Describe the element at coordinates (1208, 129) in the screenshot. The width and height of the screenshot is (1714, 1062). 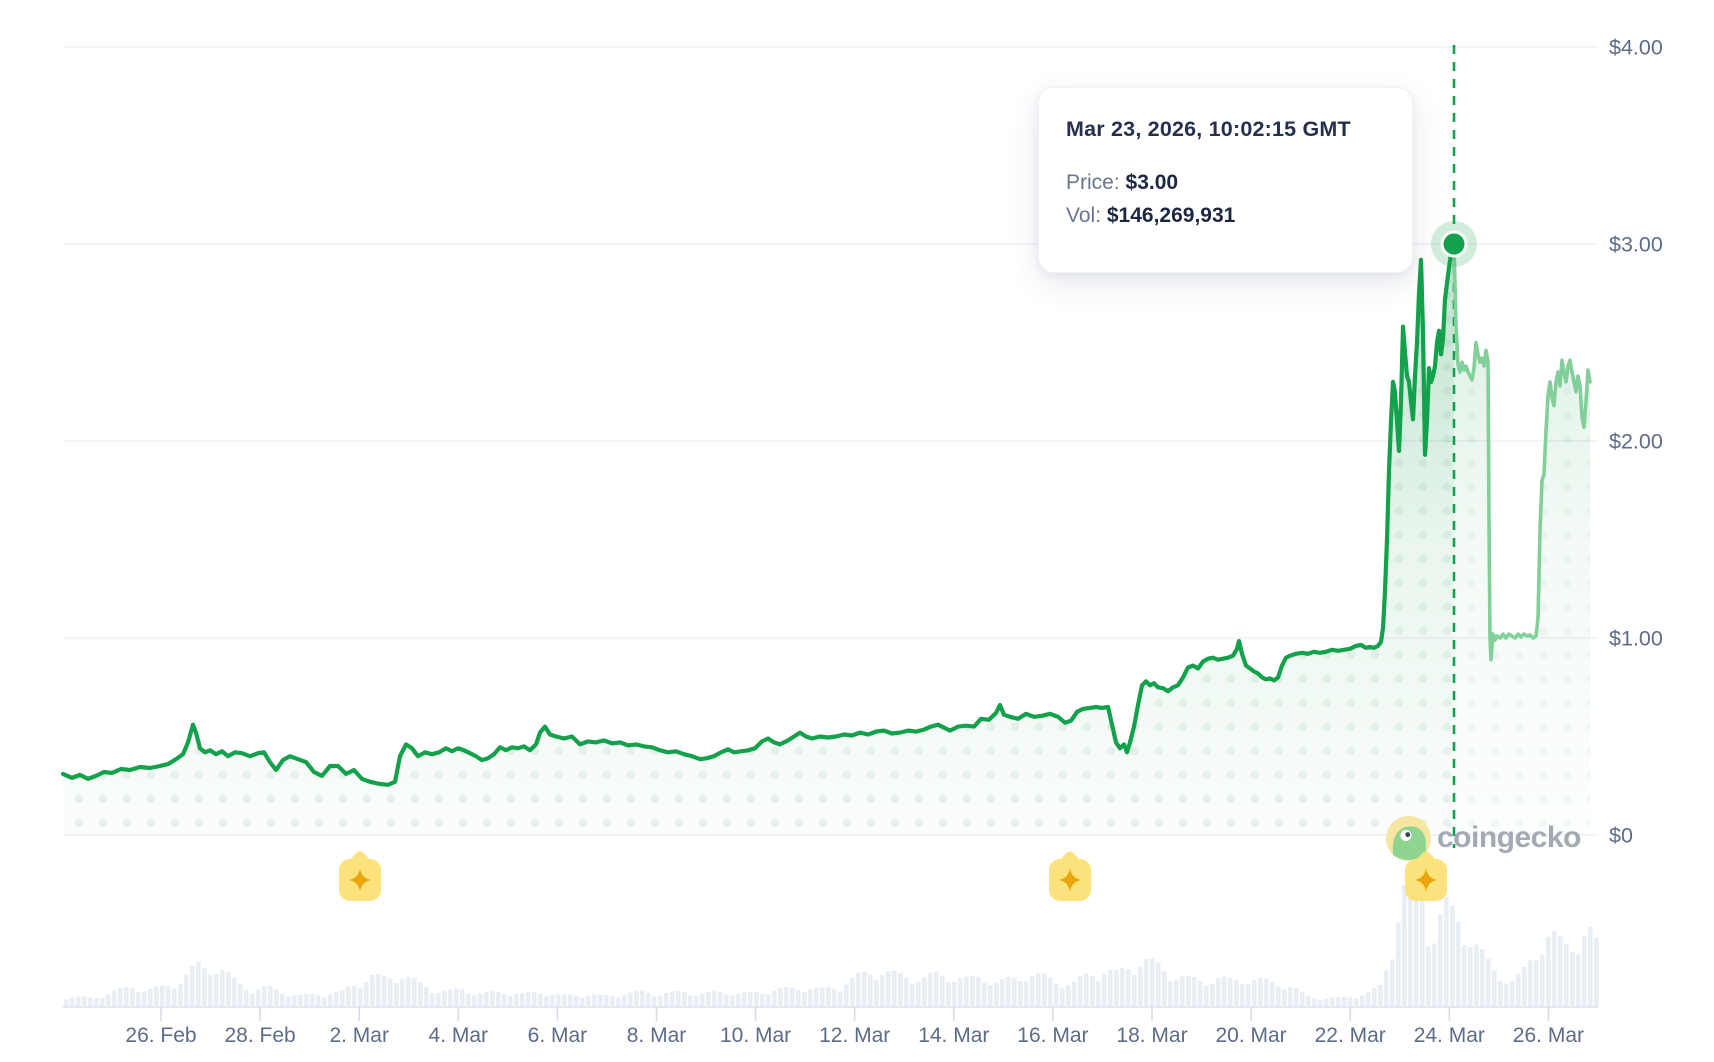
I see `tooltip-timestamp: Mar 23, 2026, 10:02:15 GMT` at that location.